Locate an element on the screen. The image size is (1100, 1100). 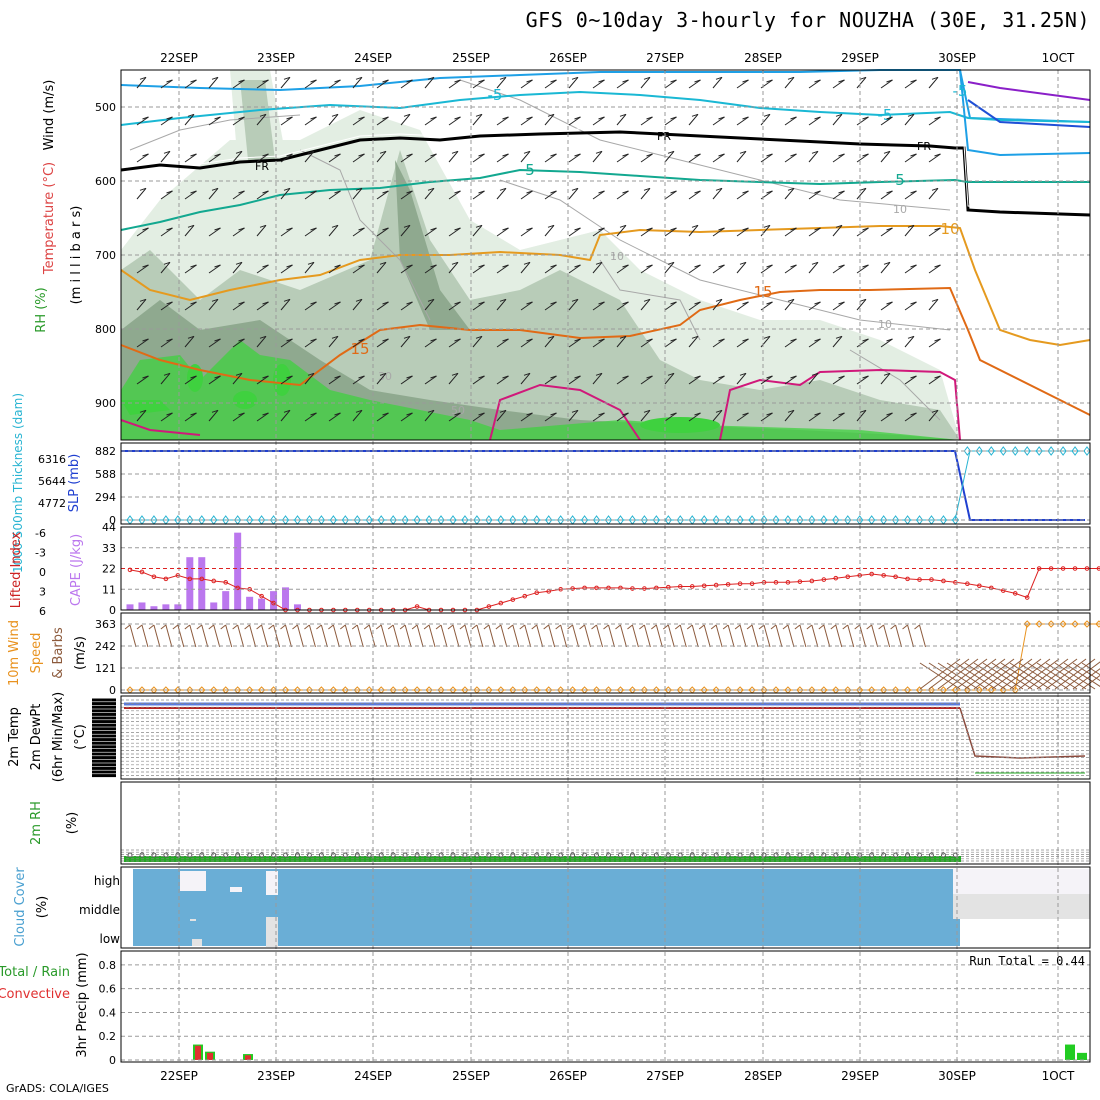
date-label-bottom: 26SEP is located at coordinates (568, 1076).